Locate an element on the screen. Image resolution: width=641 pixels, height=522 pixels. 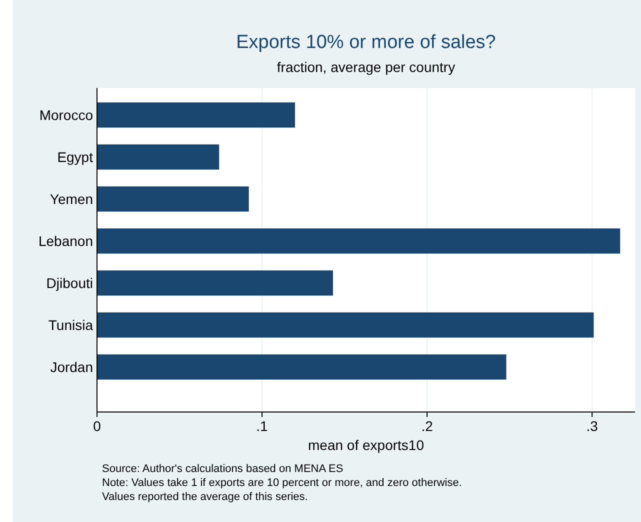
y-tick-label: Lebanon is located at coordinates (65, 240).